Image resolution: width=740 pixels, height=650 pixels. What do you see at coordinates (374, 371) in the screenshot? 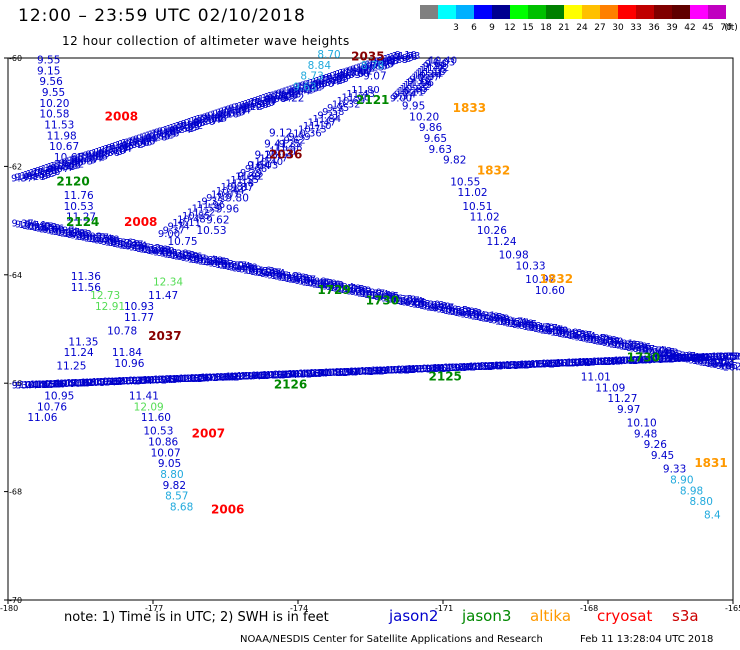
I see `track-value: 9.26` at bounding box center [374, 371].